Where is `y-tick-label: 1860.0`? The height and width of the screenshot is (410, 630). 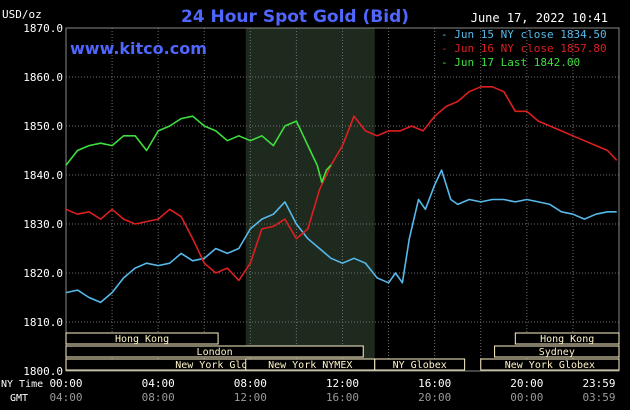
y-tick-label: 1860.0 is located at coordinates (43, 77).